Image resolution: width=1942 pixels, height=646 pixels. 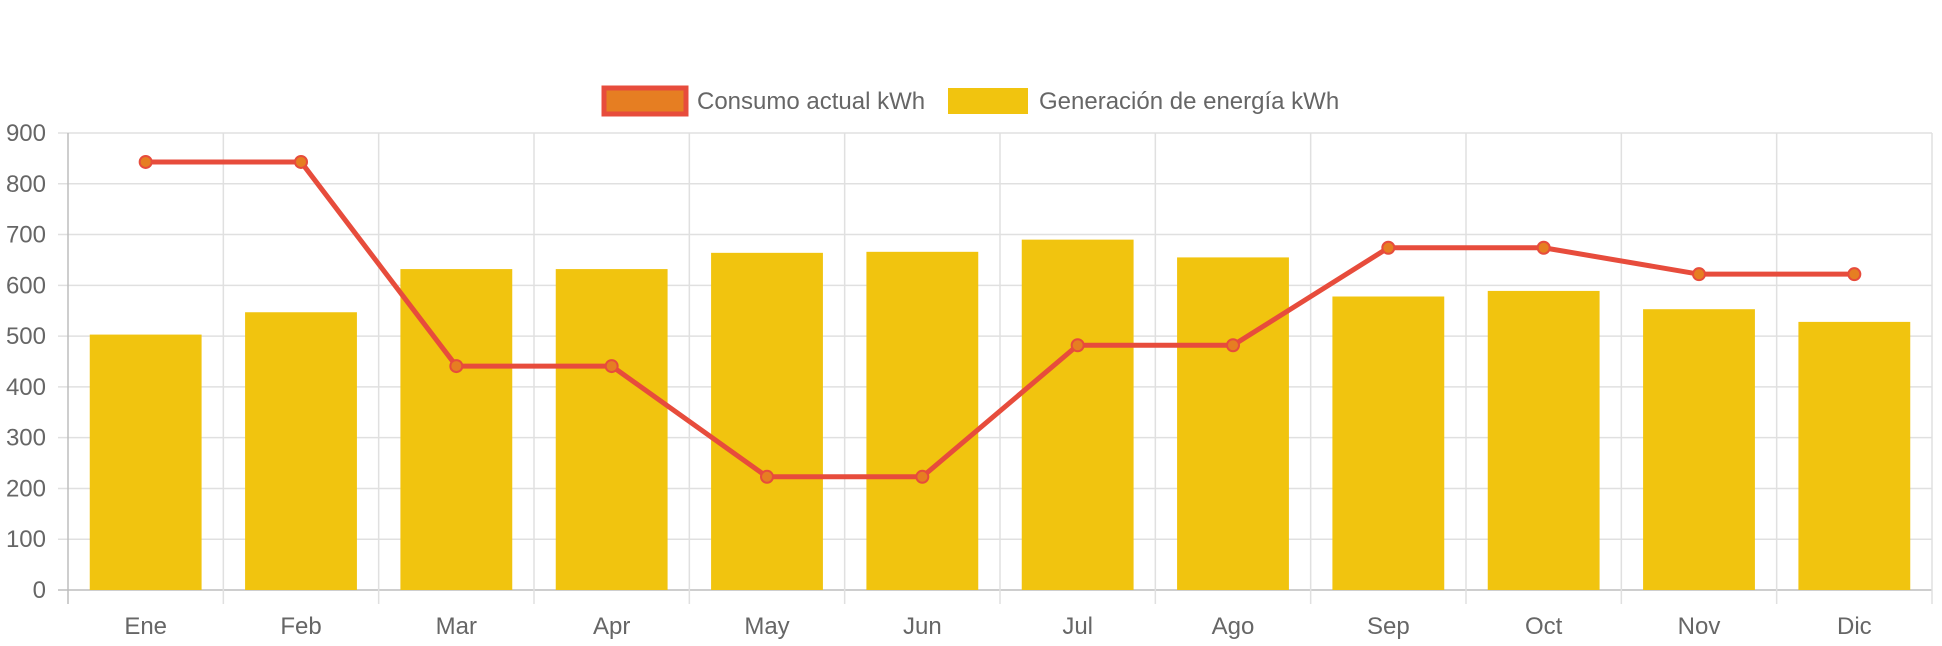 I want to click on x-tick-label-apr: Apr, so click(x=611, y=626).